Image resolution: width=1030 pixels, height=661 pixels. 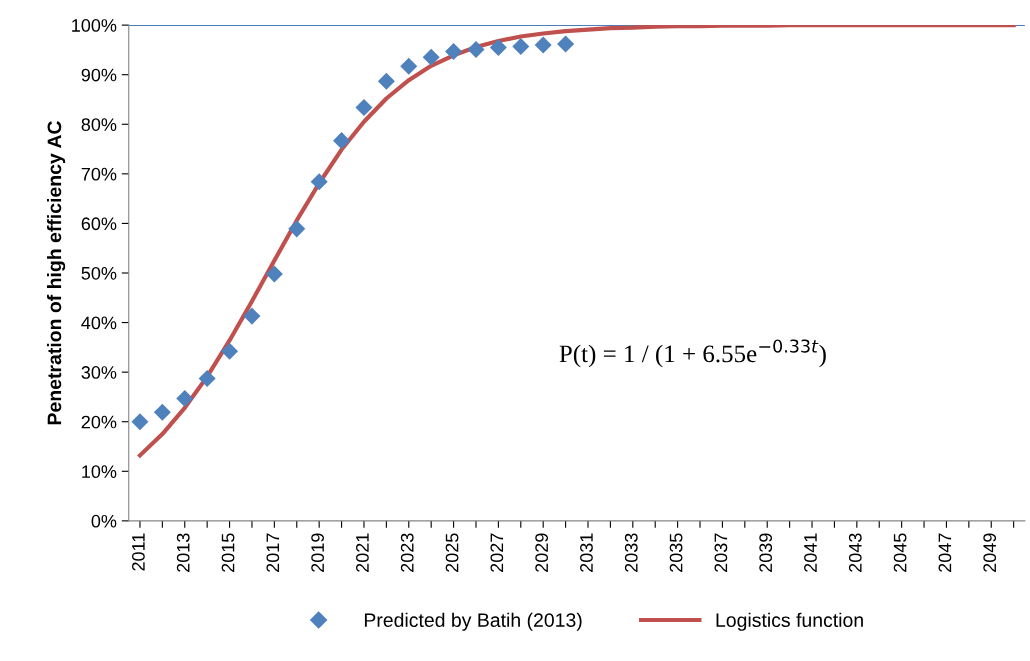 I want to click on x-tick-label: 2019, so click(x=318, y=552).